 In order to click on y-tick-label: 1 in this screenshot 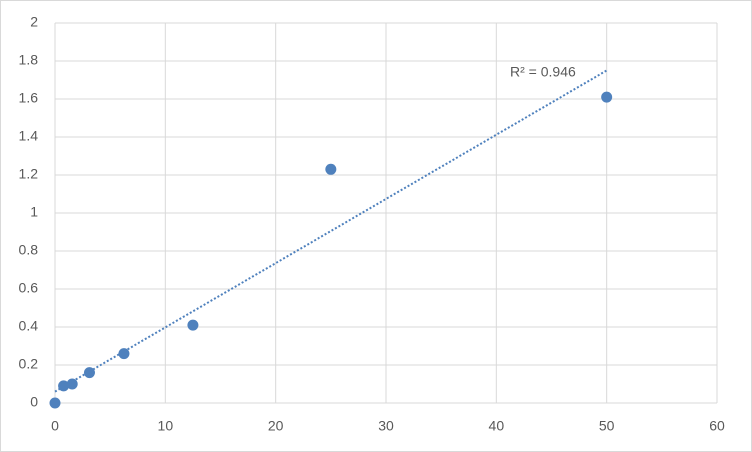, I will do `click(34, 212)`.